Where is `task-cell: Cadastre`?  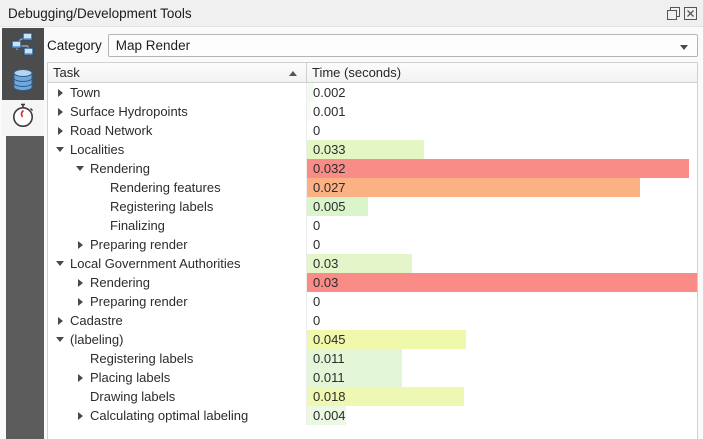
task-cell: Cadastre is located at coordinates (177, 320).